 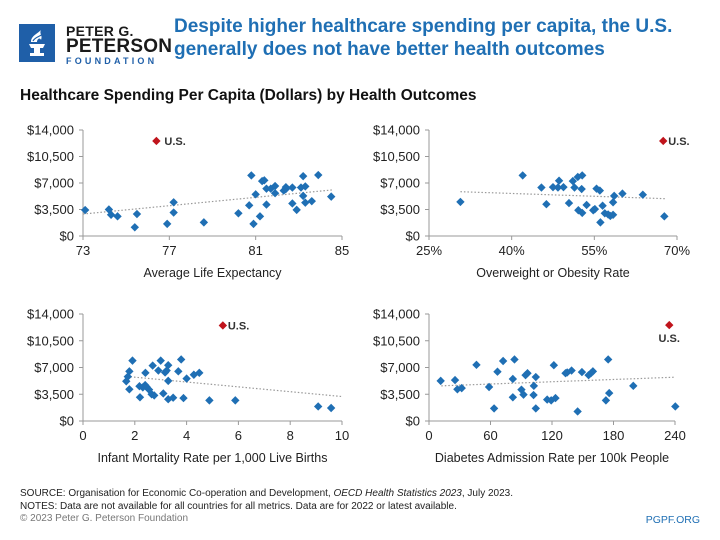 What do you see at coordinates (562, 195) in the screenshot?
I see `trendline` at bounding box center [562, 195].